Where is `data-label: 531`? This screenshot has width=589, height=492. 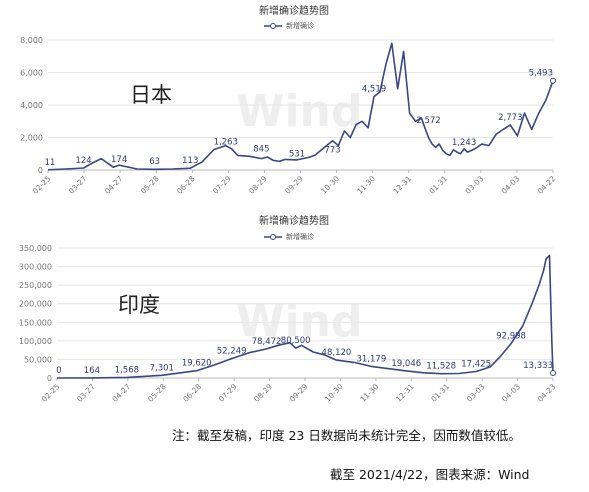
data-label: 531 is located at coordinates (297, 154).